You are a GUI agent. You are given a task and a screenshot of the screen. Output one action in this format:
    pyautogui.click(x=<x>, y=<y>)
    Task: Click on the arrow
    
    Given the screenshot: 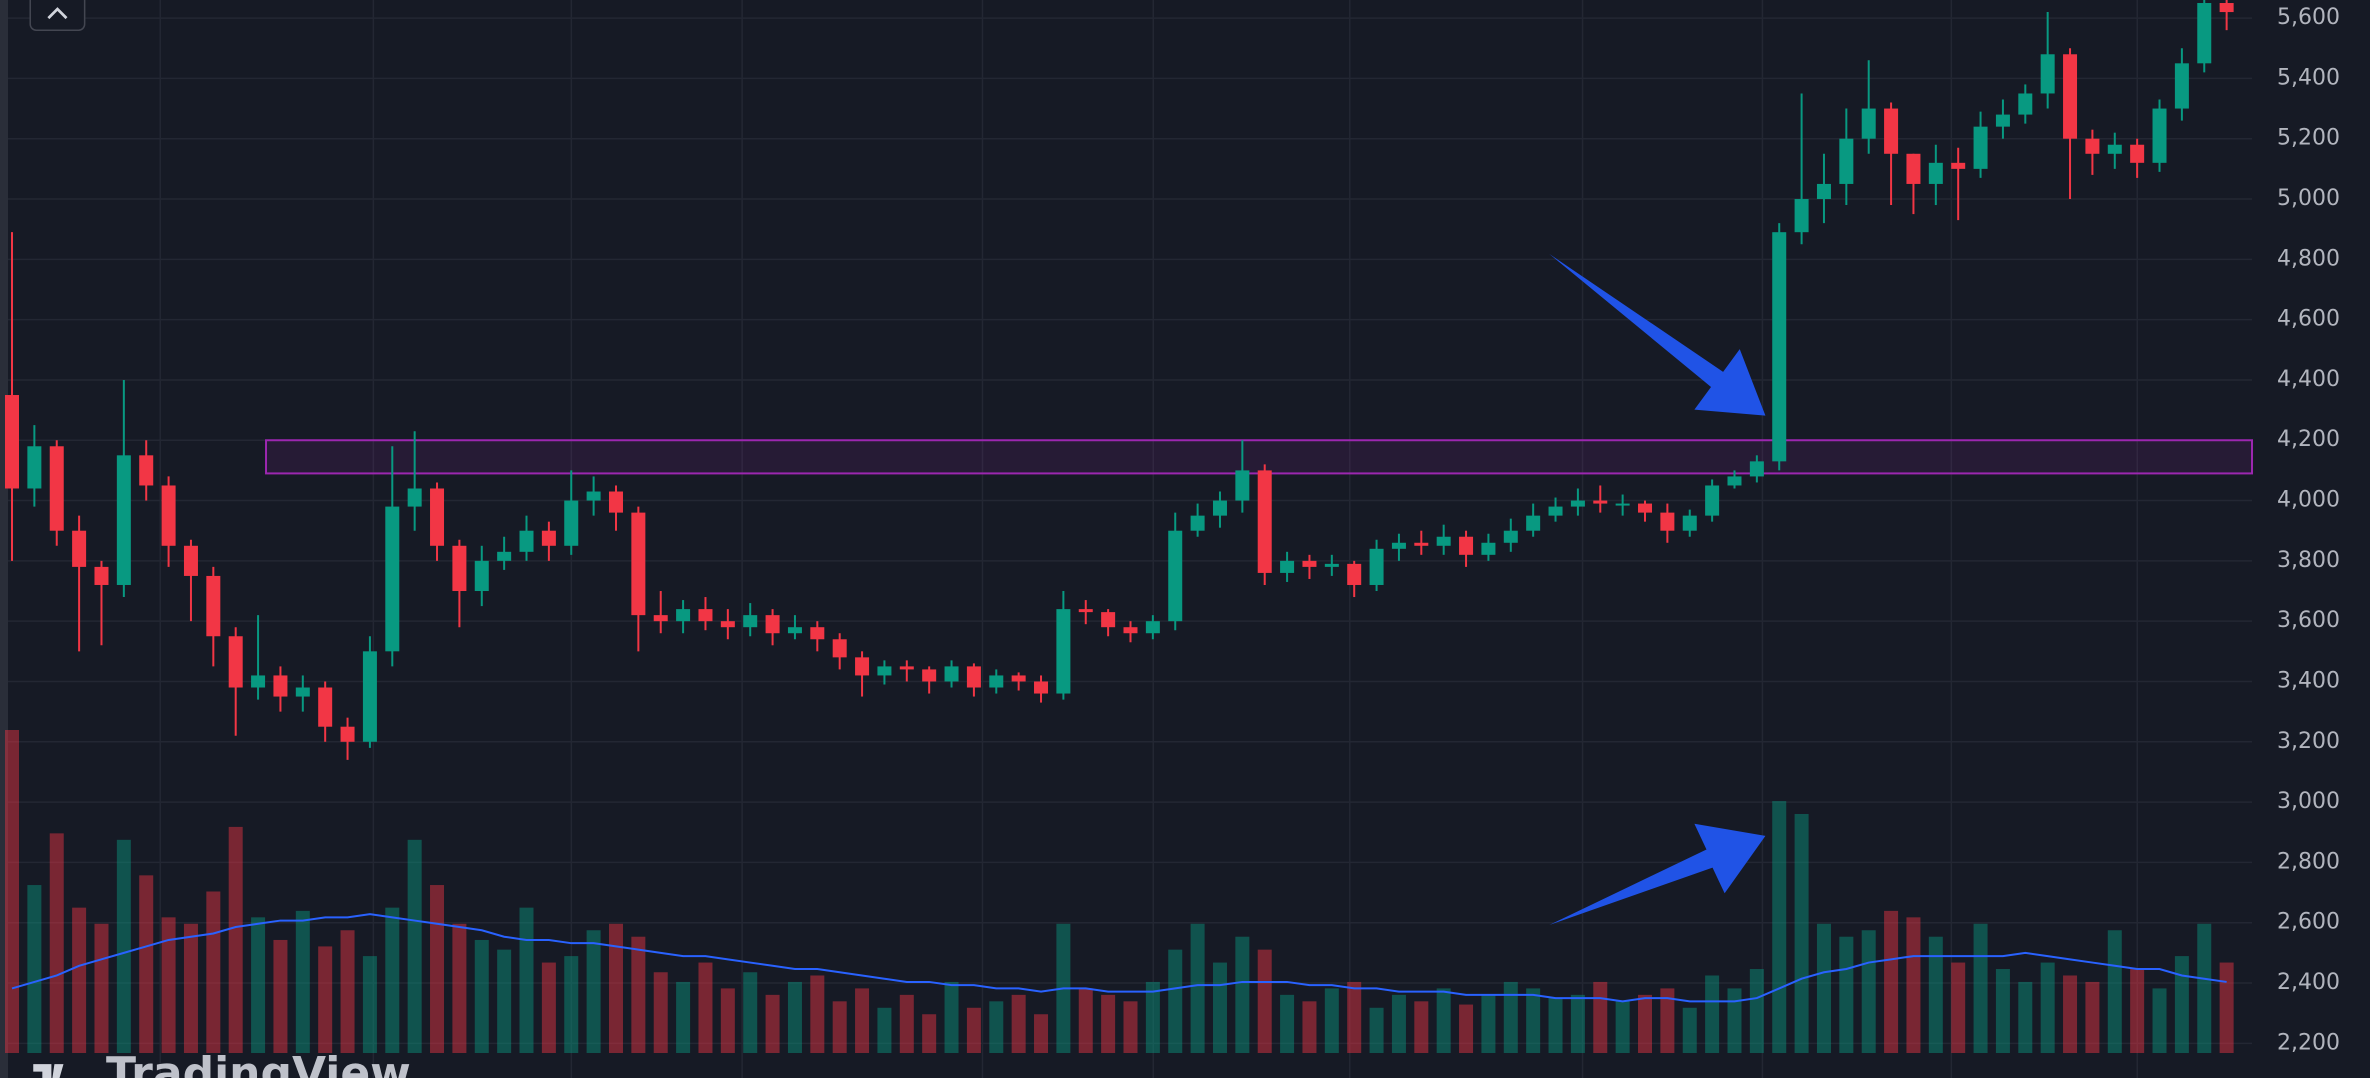 What is the action you would take?
    pyautogui.click(x=1657, y=874)
    